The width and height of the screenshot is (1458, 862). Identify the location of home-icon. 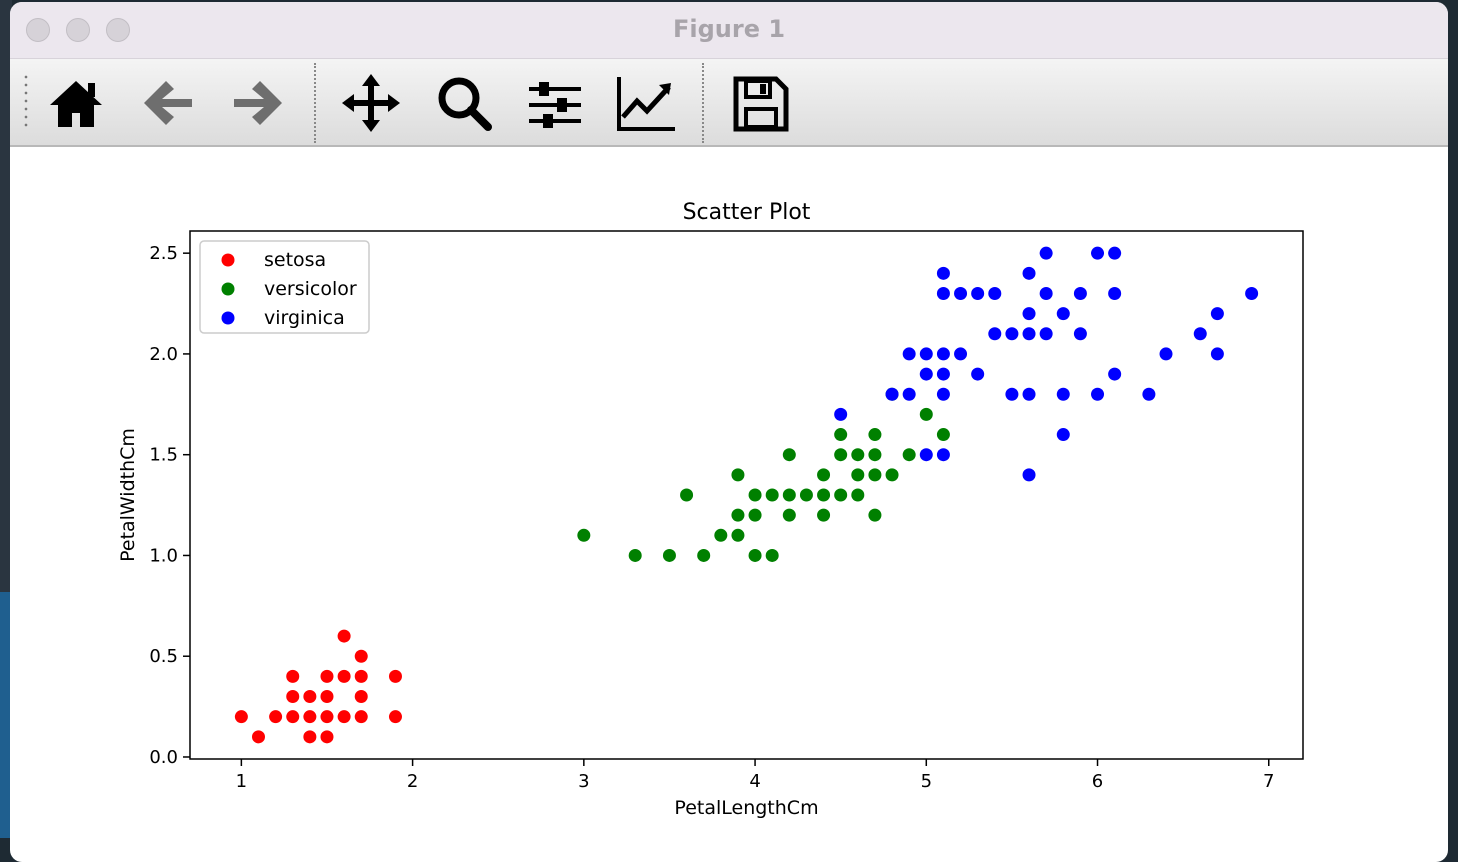
(76, 104).